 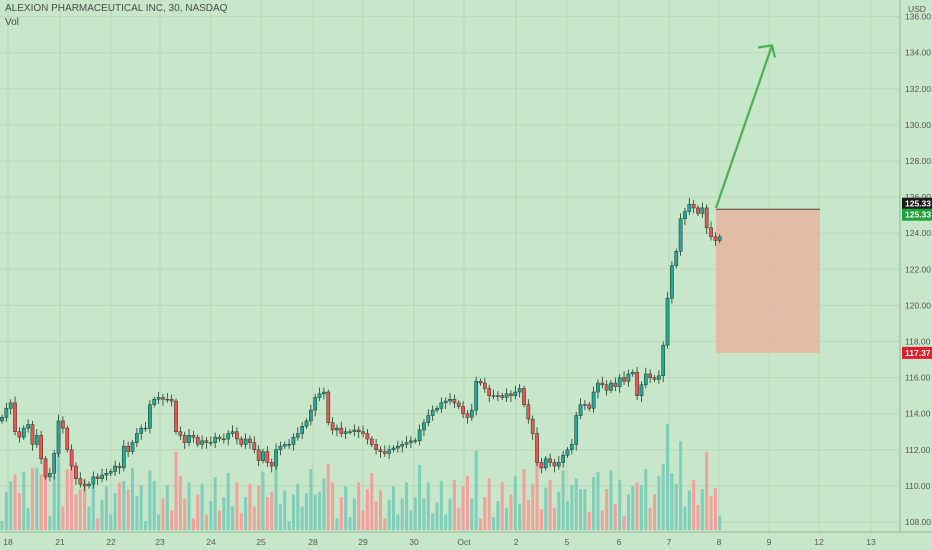 I want to click on currency-label: USD, so click(x=917, y=9).